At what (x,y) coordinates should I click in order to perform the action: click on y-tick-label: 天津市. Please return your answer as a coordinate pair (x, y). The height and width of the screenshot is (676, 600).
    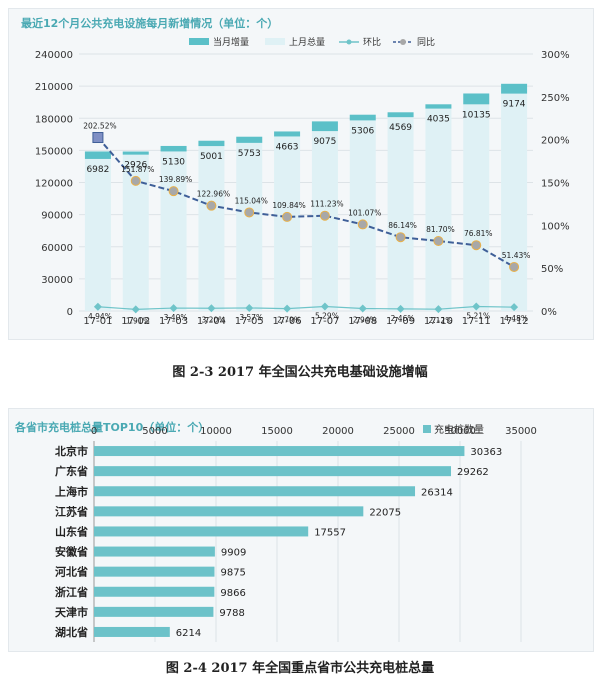
    Looking at the image, I should click on (71, 612).